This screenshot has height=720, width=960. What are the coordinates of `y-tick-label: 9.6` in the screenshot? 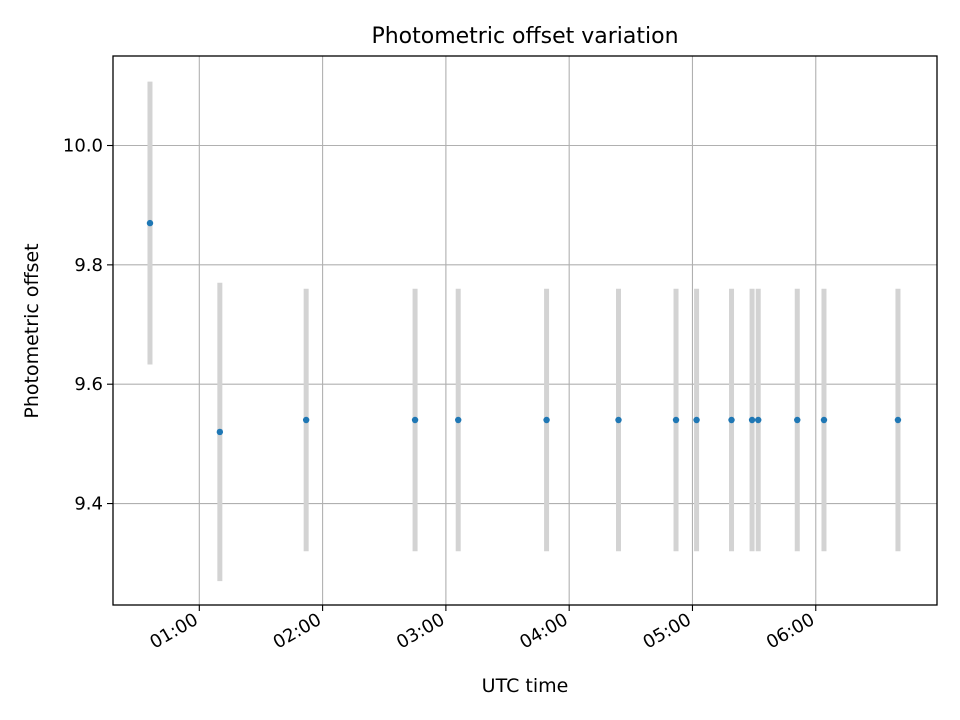 It's located at (88, 384).